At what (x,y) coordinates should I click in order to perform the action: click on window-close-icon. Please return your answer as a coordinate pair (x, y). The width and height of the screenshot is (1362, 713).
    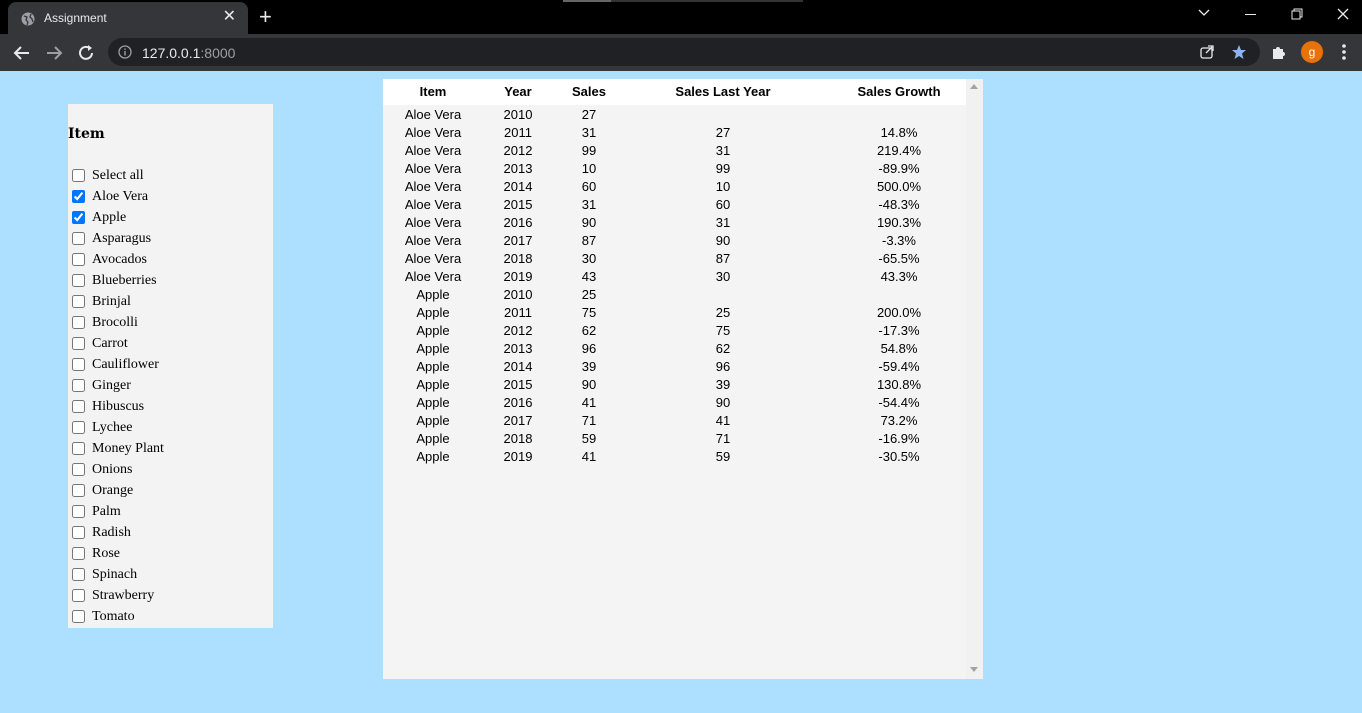
    Looking at the image, I should click on (1343, 14).